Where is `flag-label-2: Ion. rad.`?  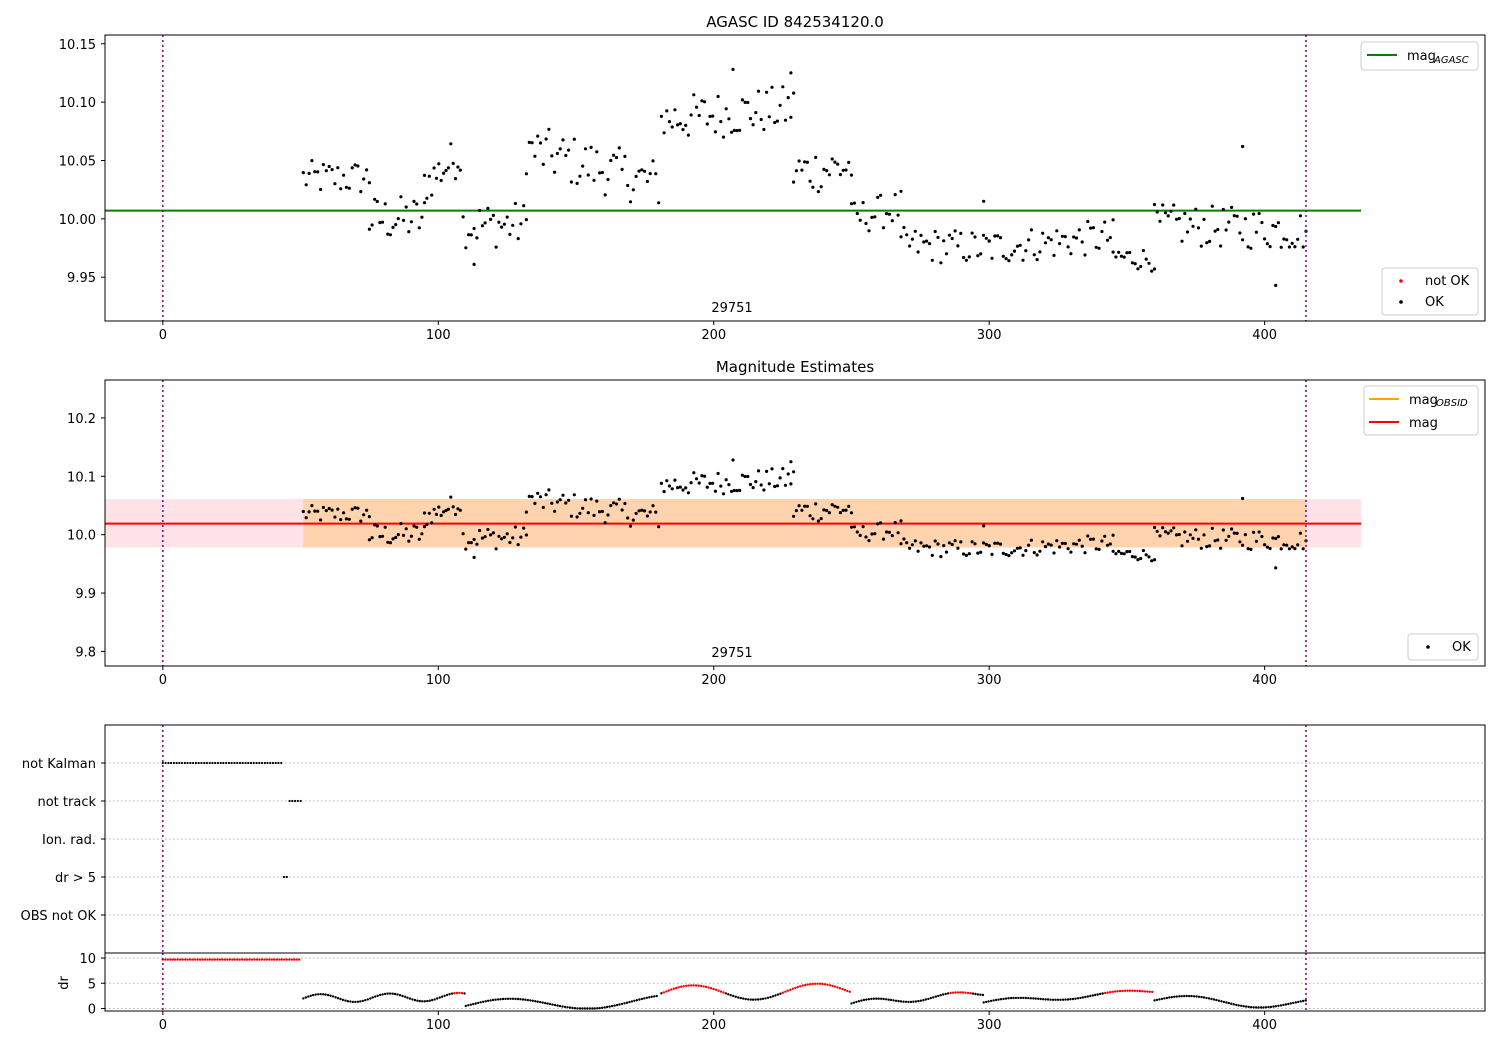
flag-label-2: Ion. rad. is located at coordinates (69, 840).